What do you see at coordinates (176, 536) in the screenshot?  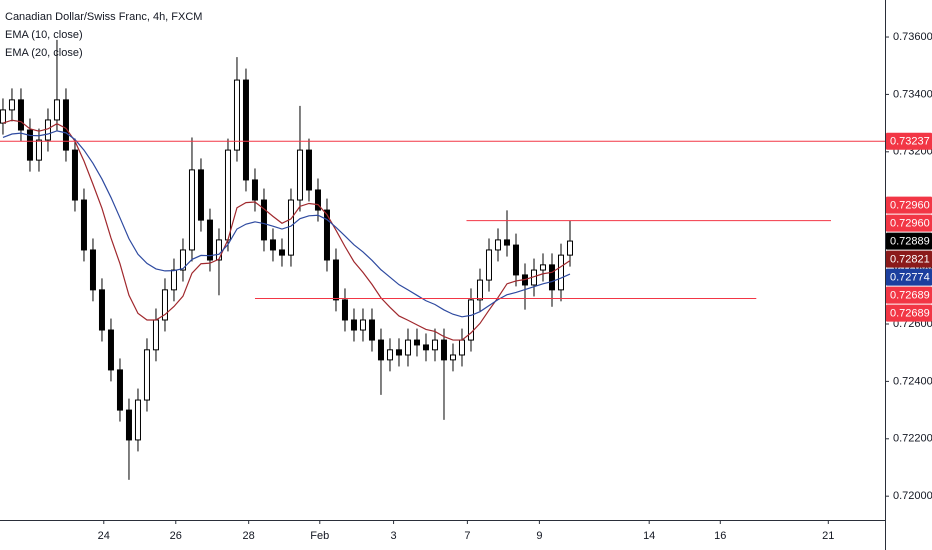 I see `x-tick-label: 26` at bounding box center [176, 536].